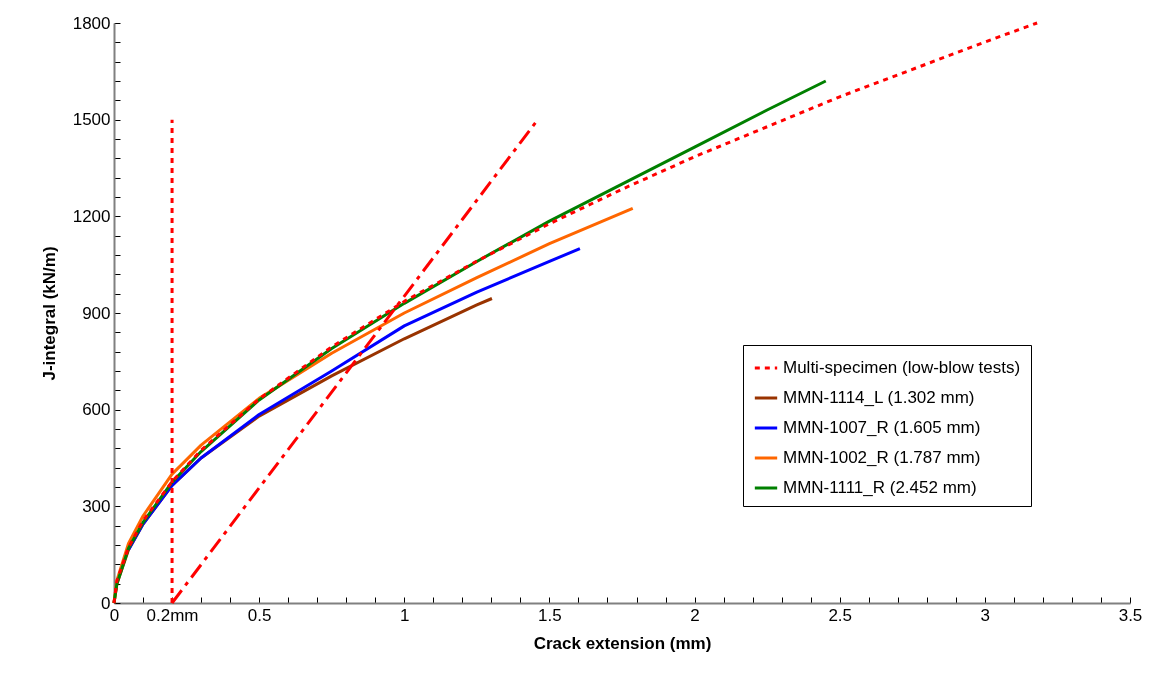  What do you see at coordinates (879, 397) in the screenshot?
I see `legend-label: MMN-1114_L (1.302 mm)` at bounding box center [879, 397].